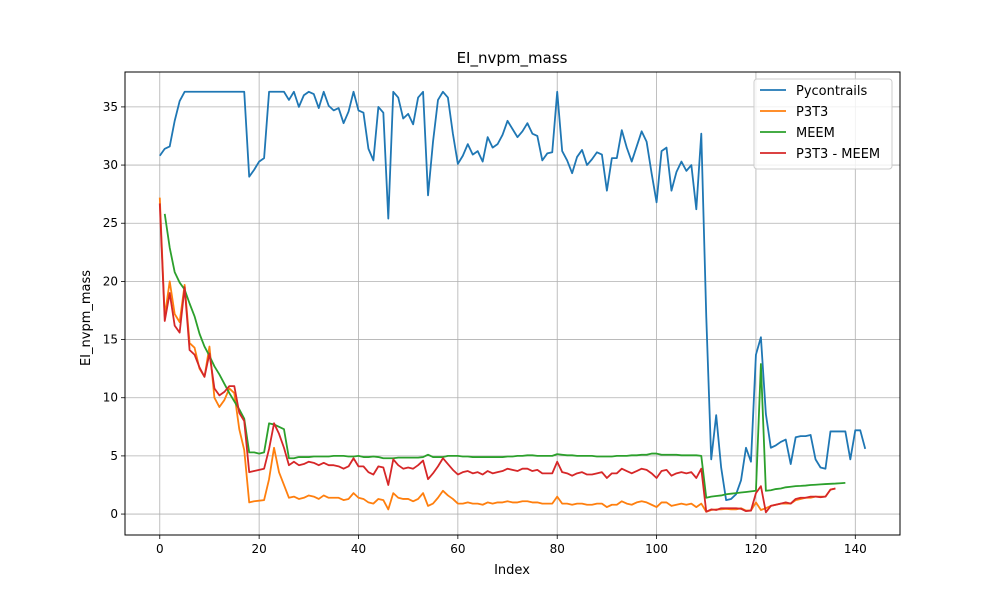 The image size is (1000, 600). What do you see at coordinates (557, 549) in the screenshot?
I see `x-tick-label: 80` at bounding box center [557, 549].